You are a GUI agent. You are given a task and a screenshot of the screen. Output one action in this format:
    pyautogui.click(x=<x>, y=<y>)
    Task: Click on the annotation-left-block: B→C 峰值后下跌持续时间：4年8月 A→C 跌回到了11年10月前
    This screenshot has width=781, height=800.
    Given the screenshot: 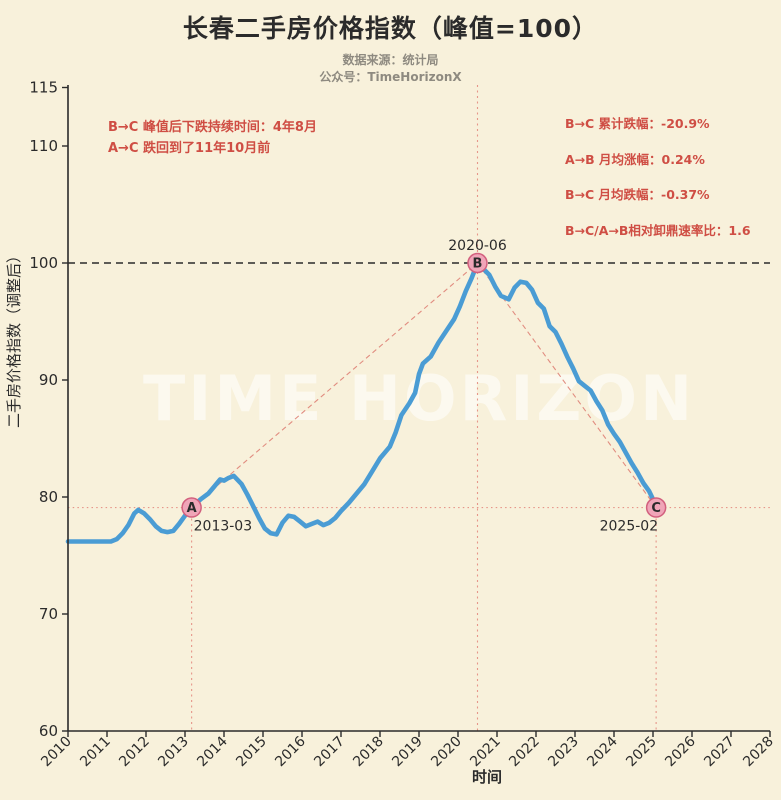 What is the action you would take?
    pyautogui.click(x=212, y=138)
    